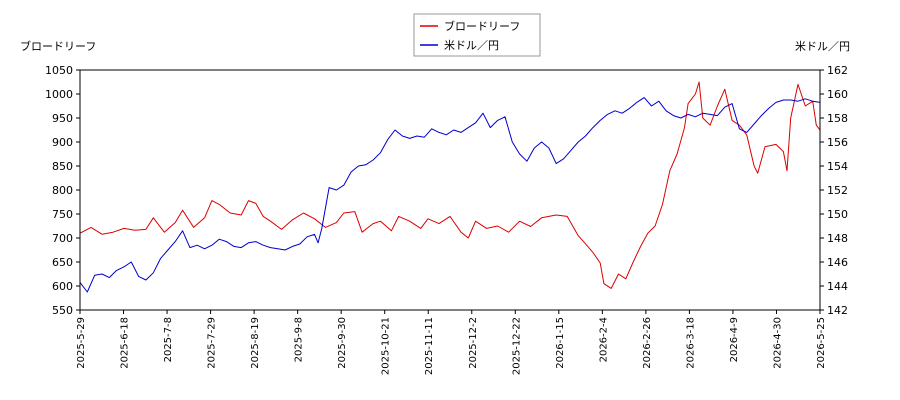  Describe the element at coordinates (482, 26) in the screenshot. I see `legend-label-broadleaf: ブロードリーフ` at that location.